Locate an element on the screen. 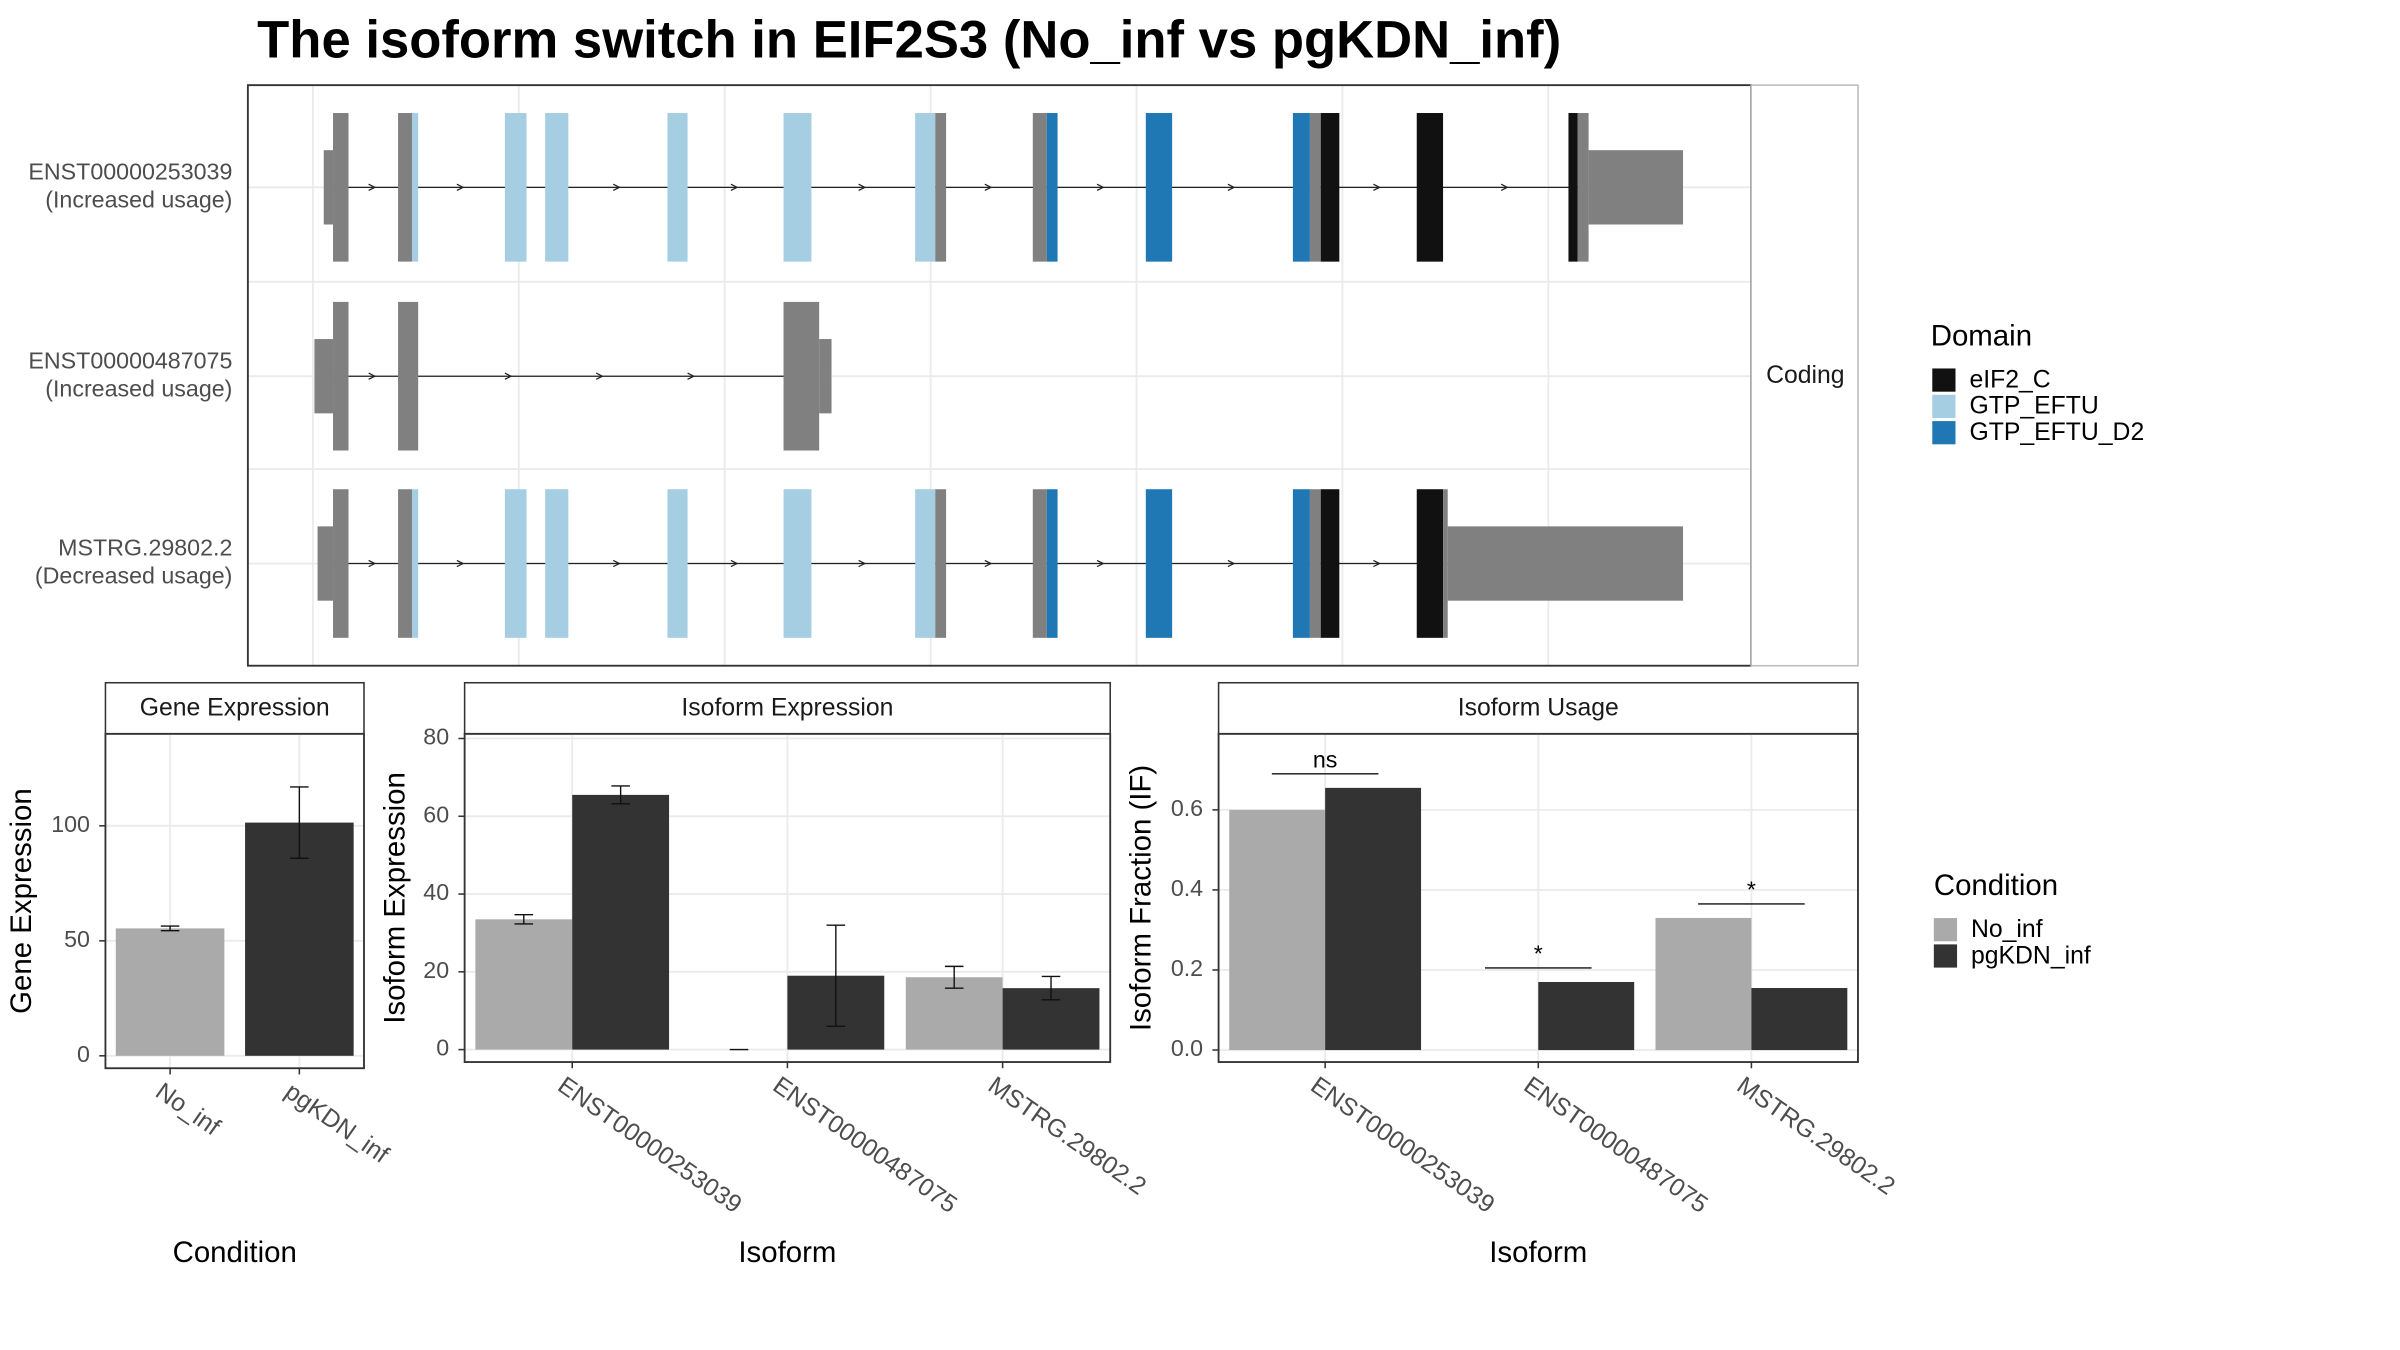 This screenshot has height=1350, width=2400. y-axis-title: Isoform Fraction (IF) is located at coordinates (1140, 898).